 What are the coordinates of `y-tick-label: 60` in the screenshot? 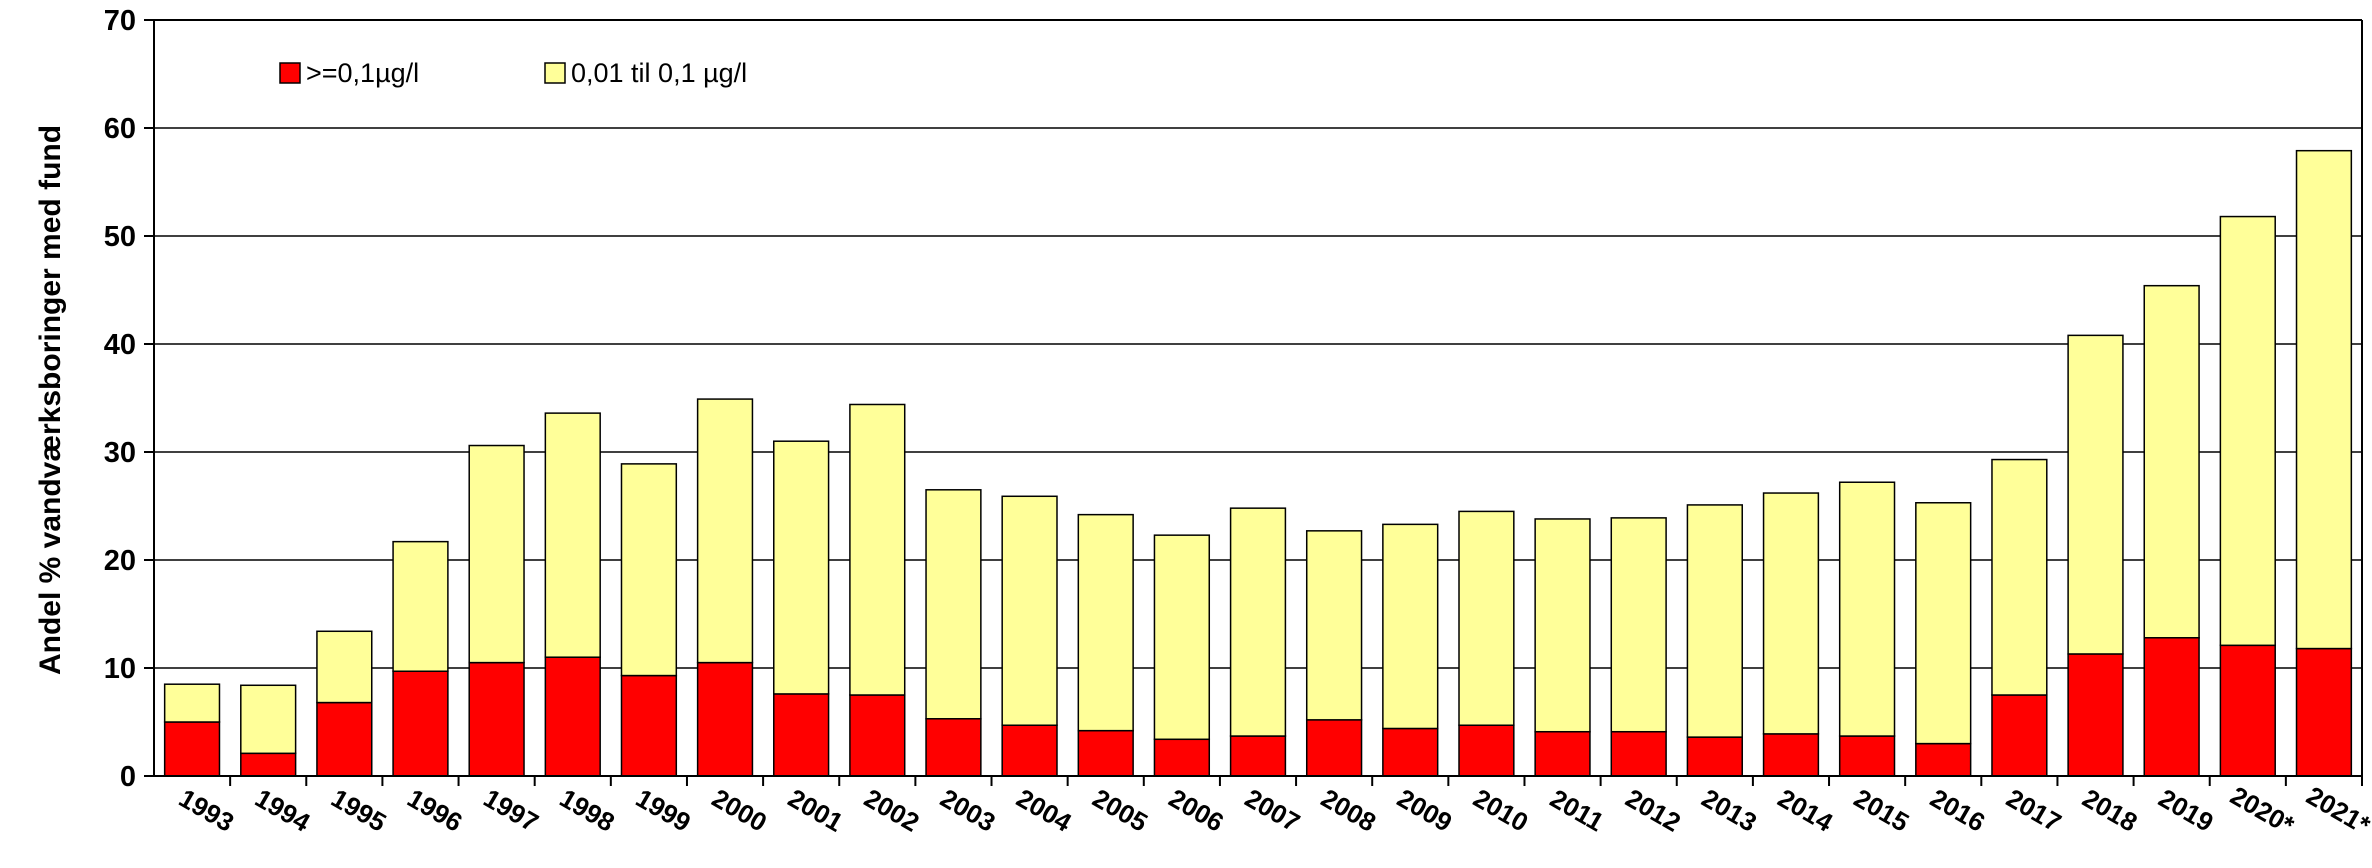 It's located at (120, 129).